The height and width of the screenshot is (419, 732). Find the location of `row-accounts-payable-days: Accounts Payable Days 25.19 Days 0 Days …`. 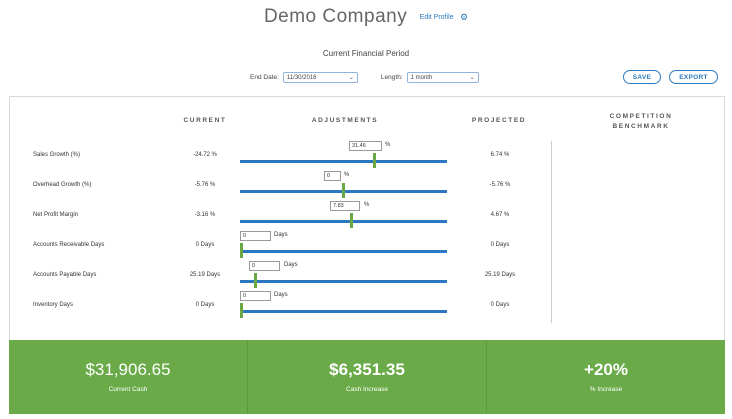

row-accounts-payable-days: Accounts Payable Days 25.19 Days 0 Days … is located at coordinates (366, 276).